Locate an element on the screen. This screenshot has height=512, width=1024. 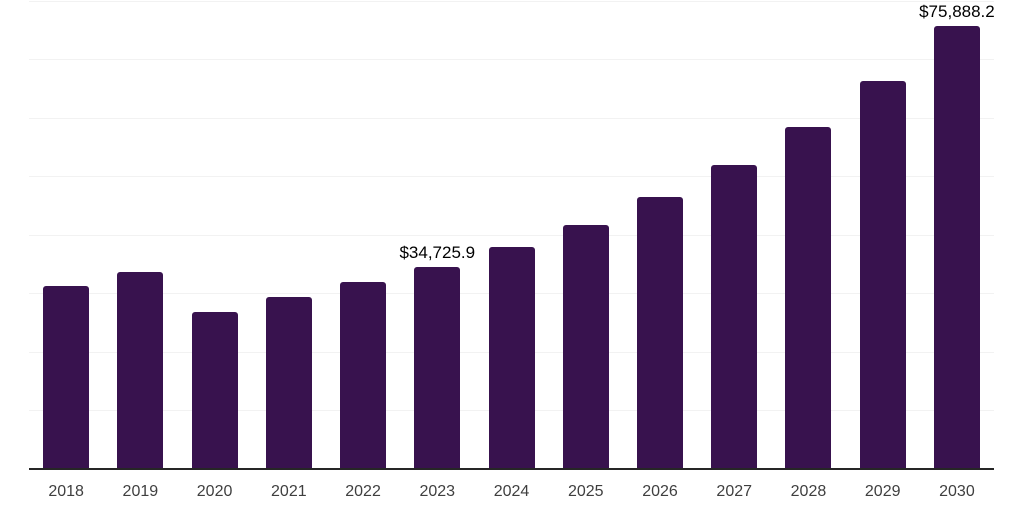
bar-2022 is located at coordinates (363, 376).